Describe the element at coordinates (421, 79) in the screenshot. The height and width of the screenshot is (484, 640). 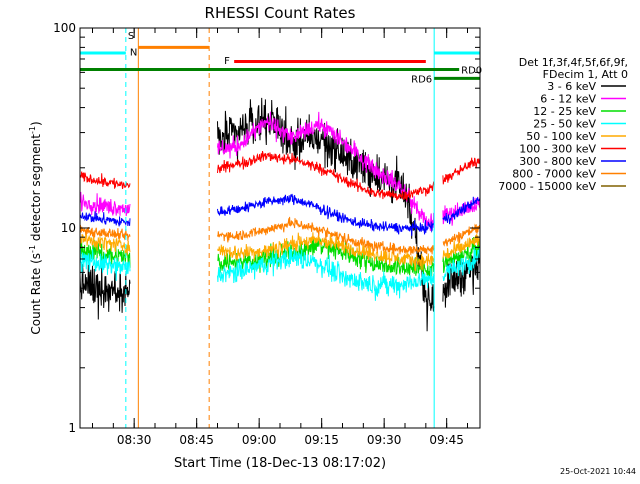
I see `rd6-label: RD6` at that location.